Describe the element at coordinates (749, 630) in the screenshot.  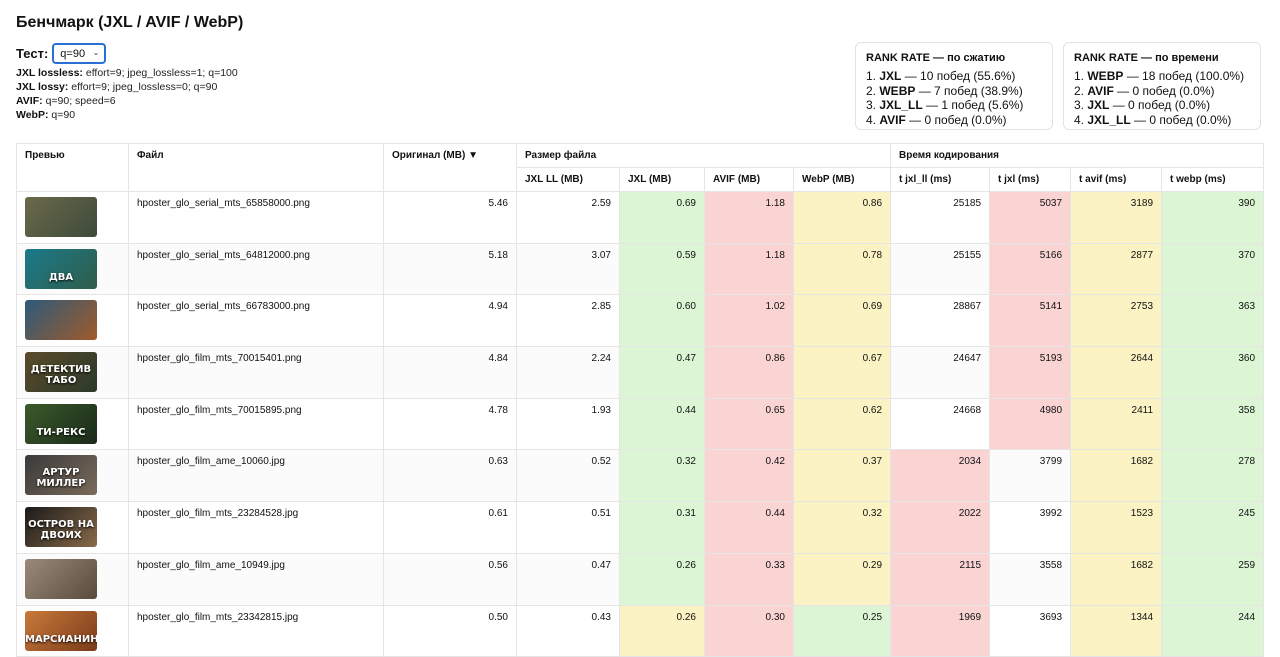
I see `value-cell: 0.30` at that location.